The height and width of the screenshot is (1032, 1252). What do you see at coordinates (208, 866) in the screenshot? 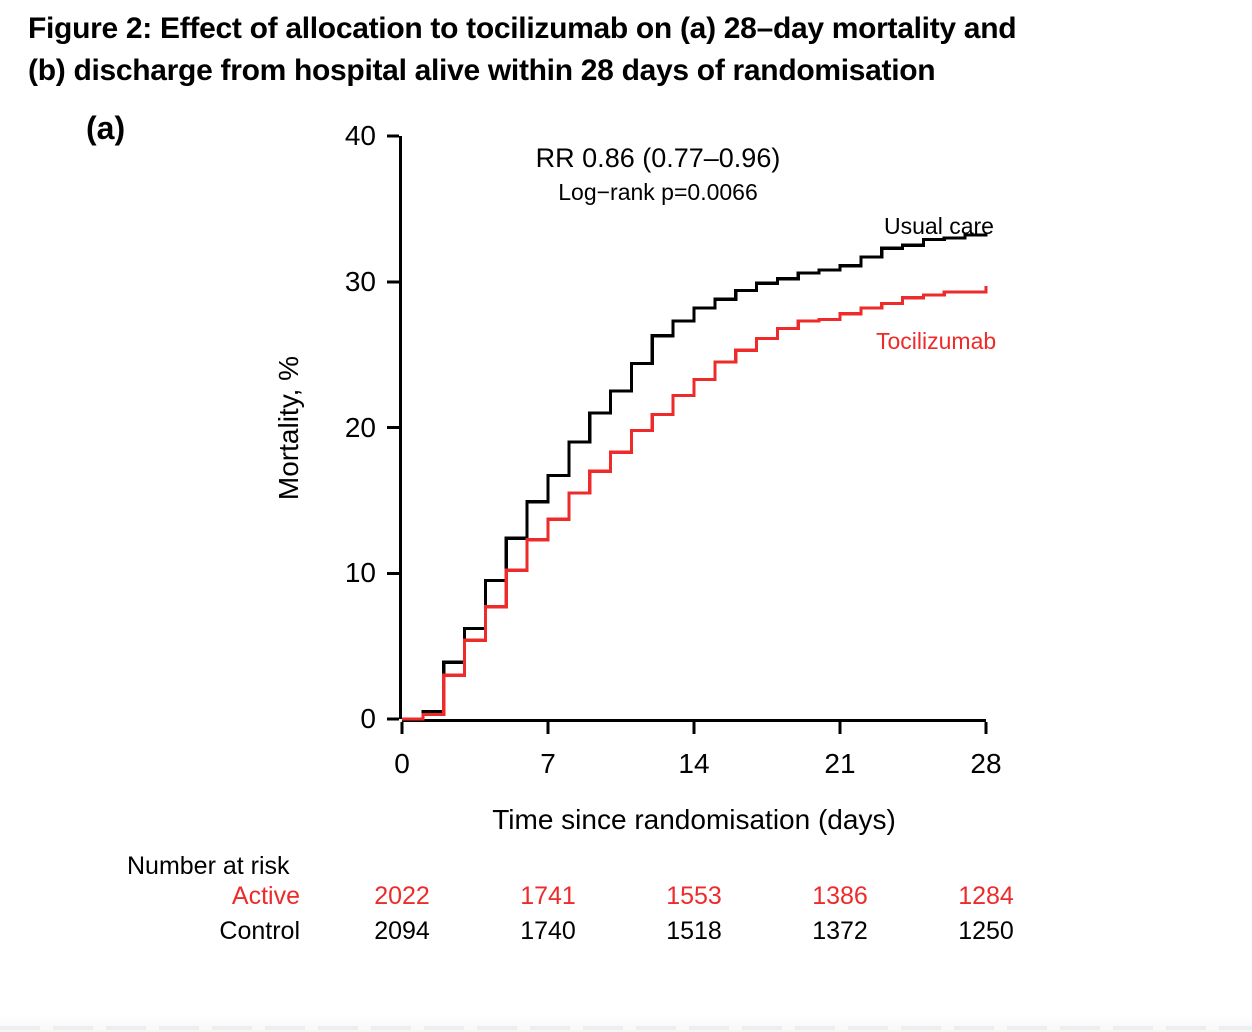
I see `number-at-risk-header: Number at risk` at bounding box center [208, 866].